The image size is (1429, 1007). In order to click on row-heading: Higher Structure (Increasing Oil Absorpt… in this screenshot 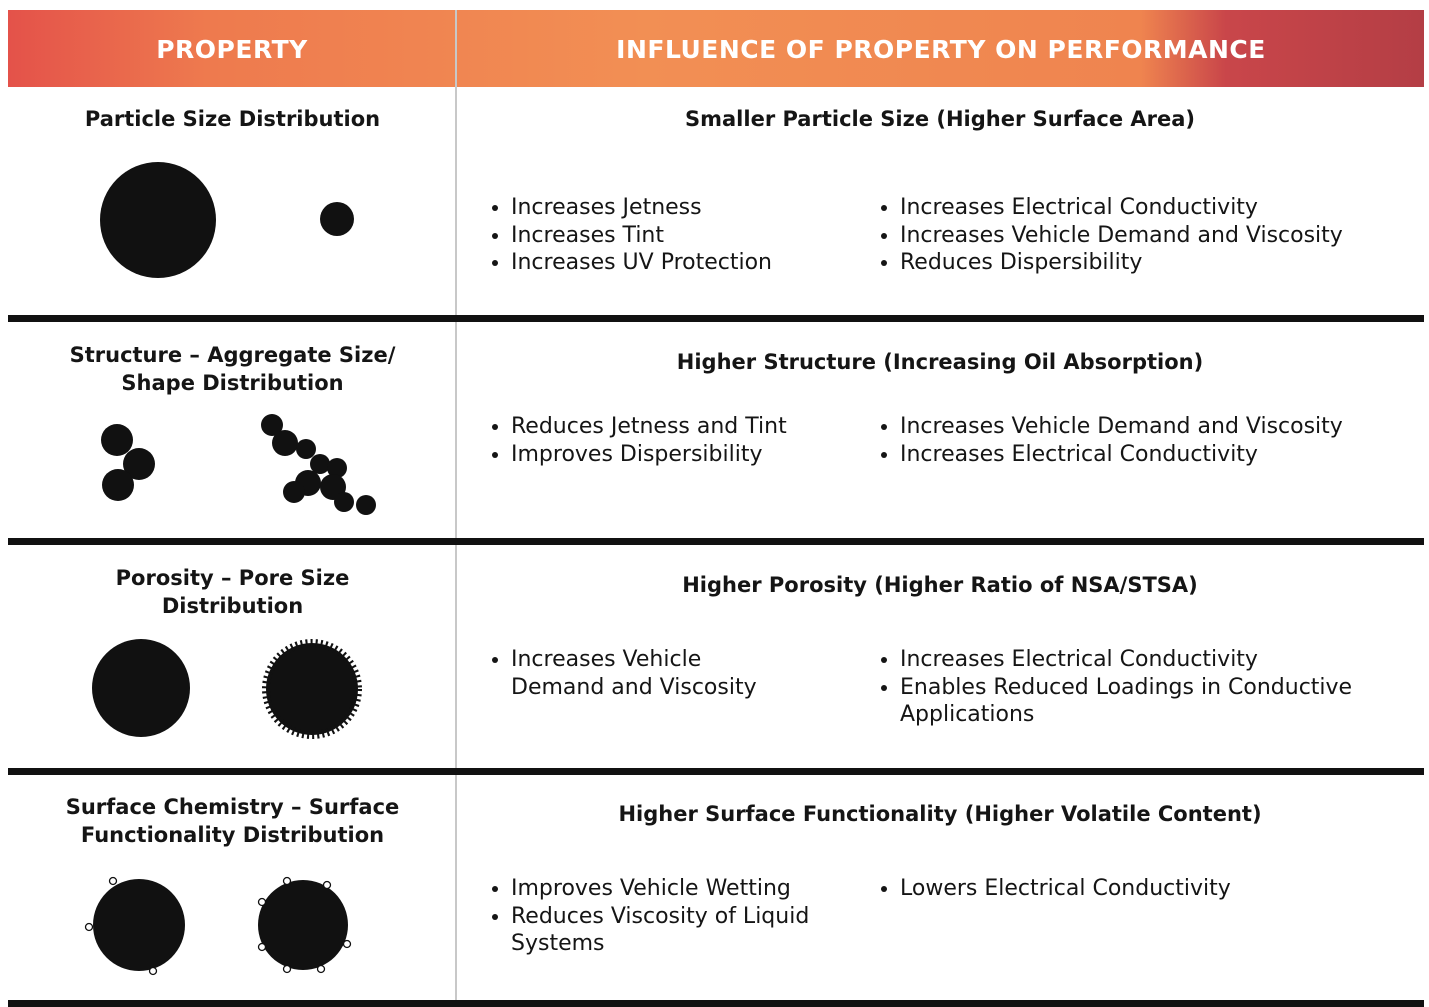, I will do `click(940, 362)`.